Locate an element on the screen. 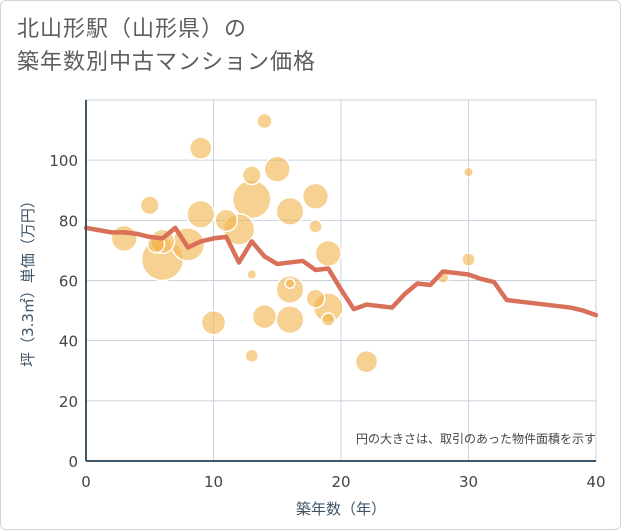 The height and width of the screenshot is (530, 621). trend-line is located at coordinates (341, 271).